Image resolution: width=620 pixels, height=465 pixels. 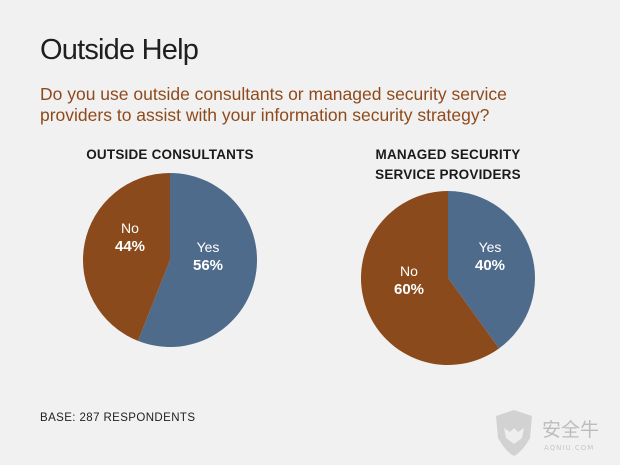 I want to click on chart-title-line: MANAGED SECURITY, so click(x=448, y=154).